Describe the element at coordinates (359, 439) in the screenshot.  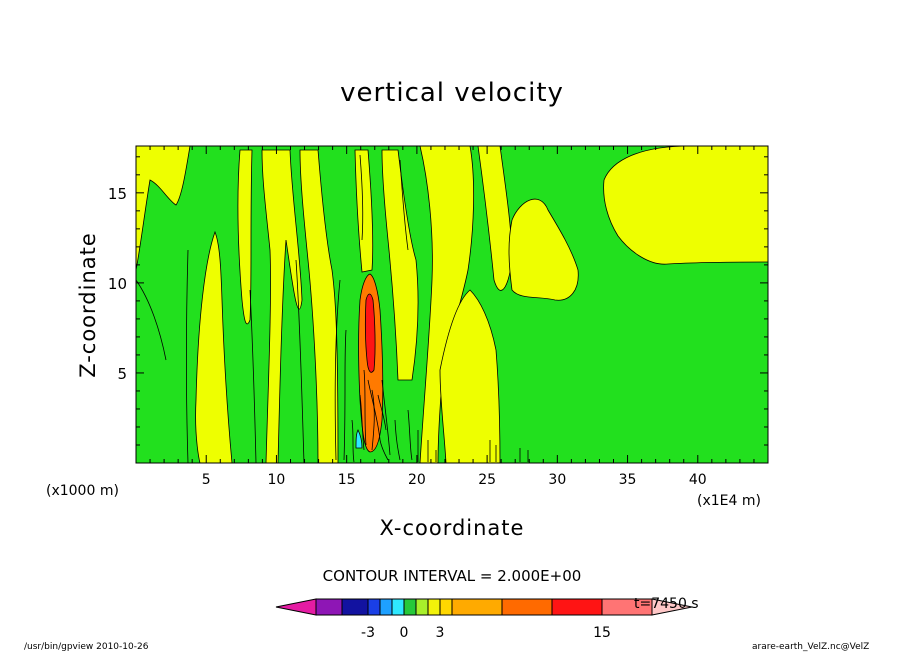
I see `updraft-cyan-edge` at that location.